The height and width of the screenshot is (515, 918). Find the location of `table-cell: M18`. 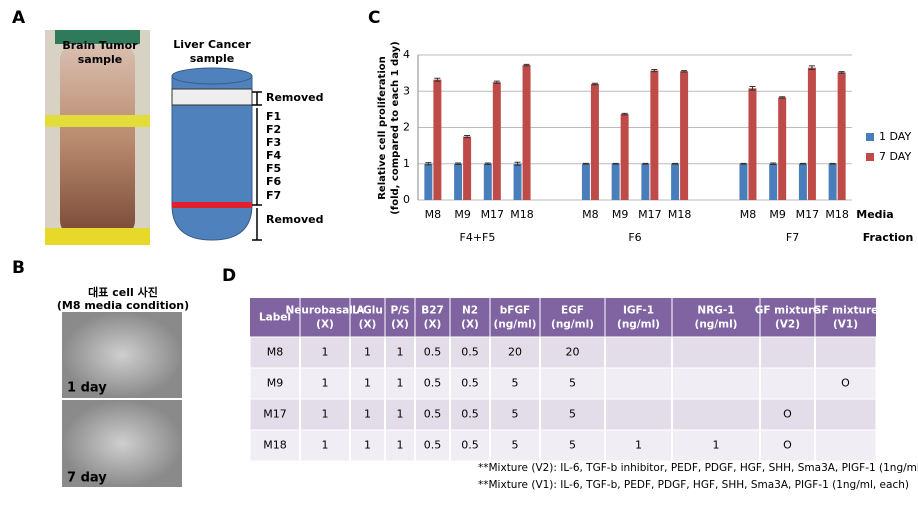

table-cell: M18 is located at coordinates (275, 445).